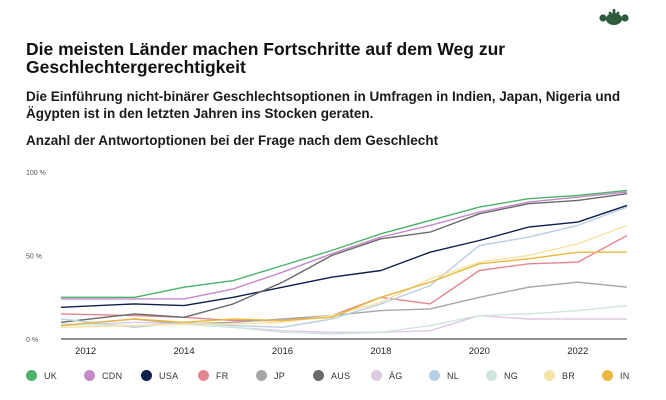  I want to click on legend-item-usa: USA, so click(169, 375).